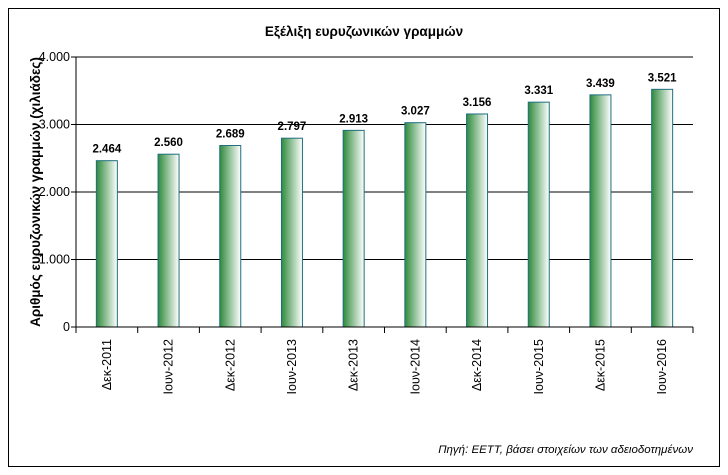 The height and width of the screenshot is (475, 728). What do you see at coordinates (600, 365) in the screenshot?
I see `x-tick-label: Δεκ-2015` at bounding box center [600, 365].